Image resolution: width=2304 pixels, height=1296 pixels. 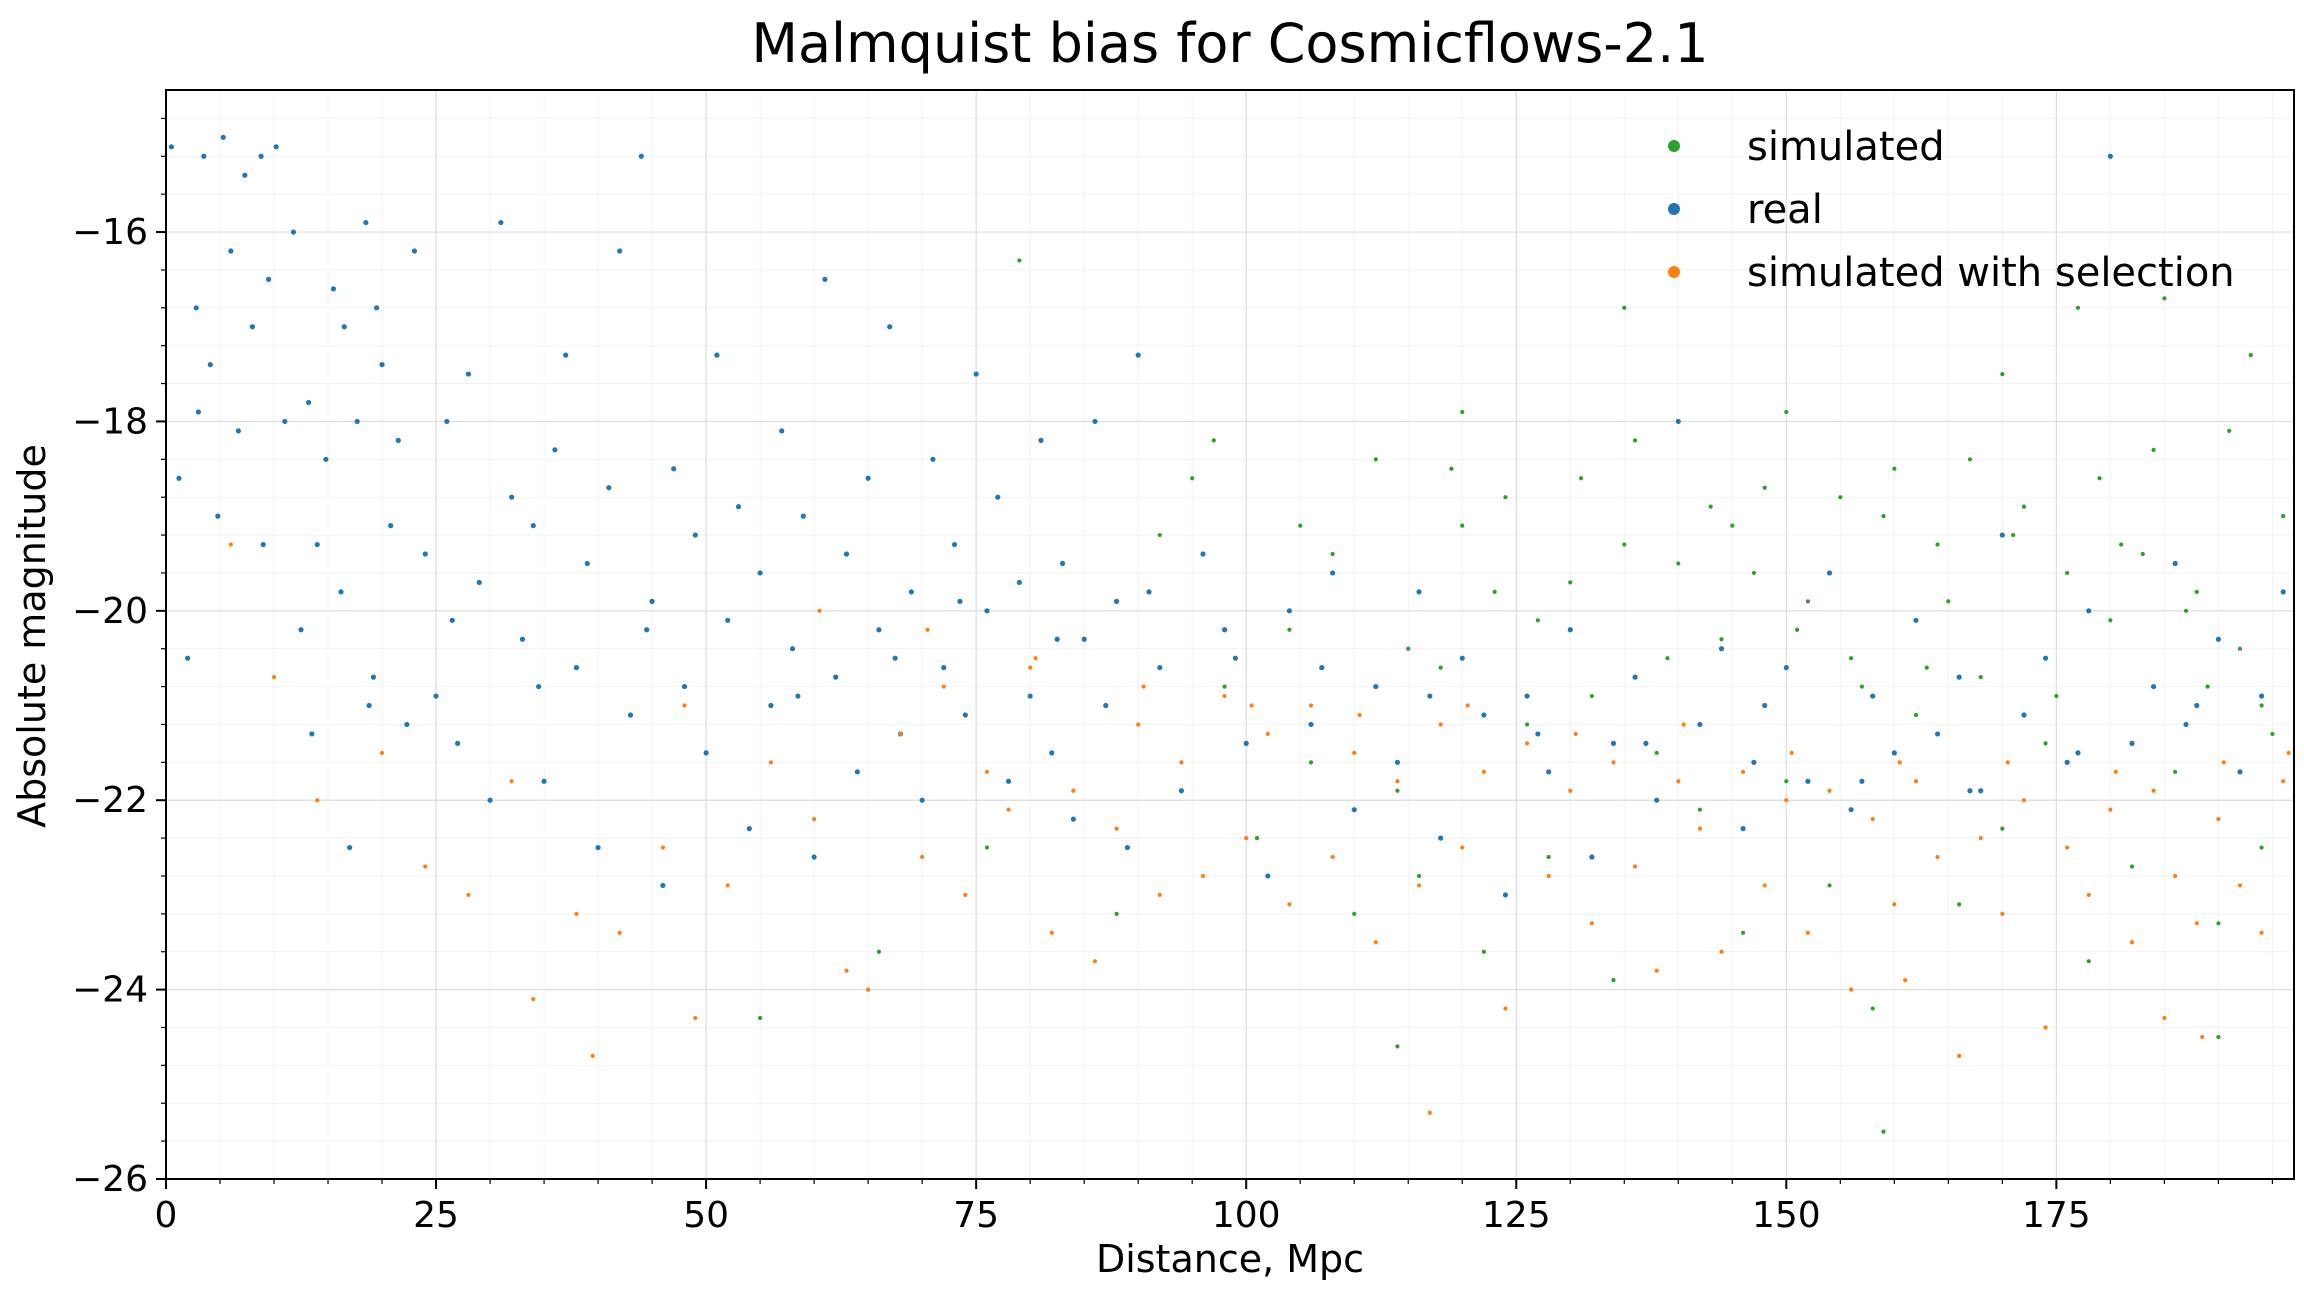 I want to click on y-tick-label: −20, so click(x=110, y=611).